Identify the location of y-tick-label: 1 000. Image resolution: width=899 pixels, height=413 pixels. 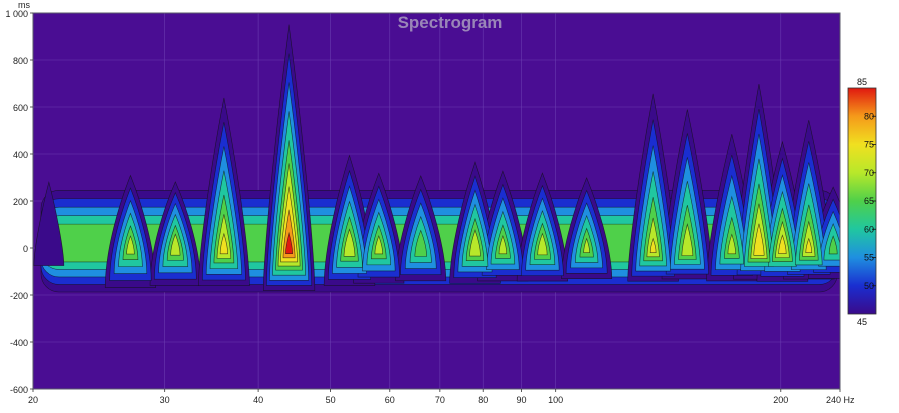
(16, 14).